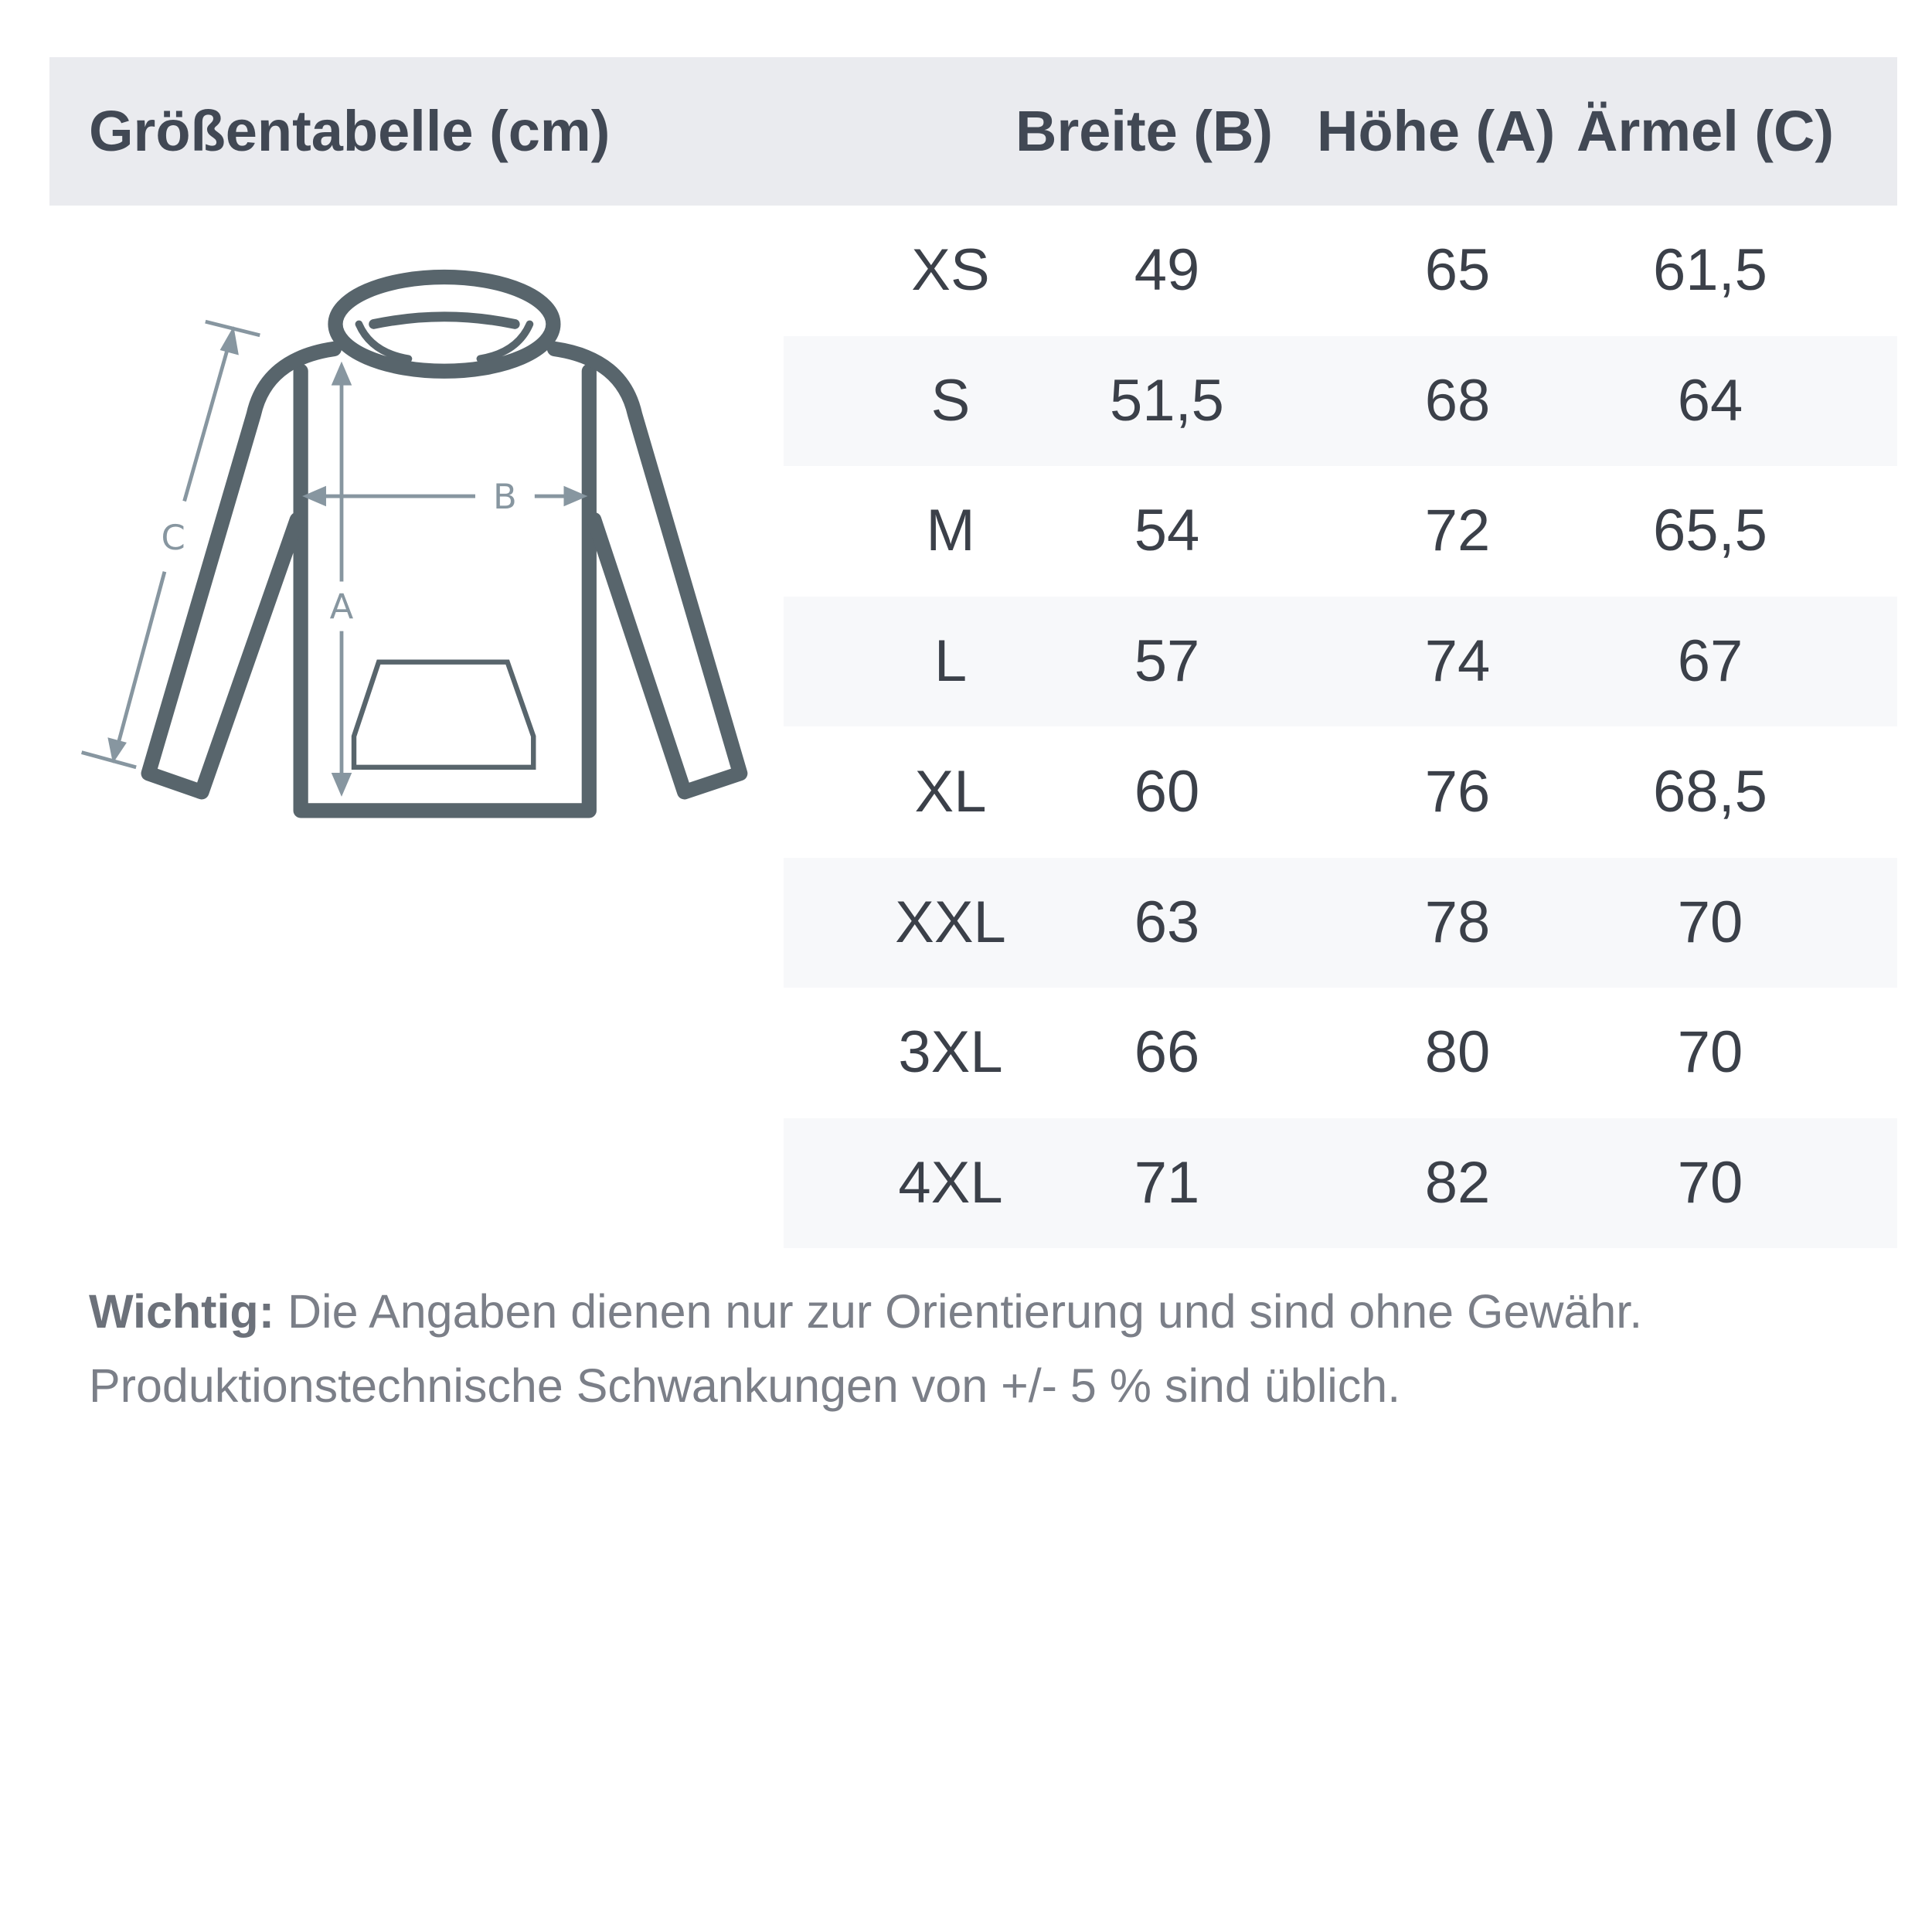 The width and height of the screenshot is (1932, 1932). What do you see at coordinates (951, 662) in the screenshot?
I see `size-label: L` at bounding box center [951, 662].